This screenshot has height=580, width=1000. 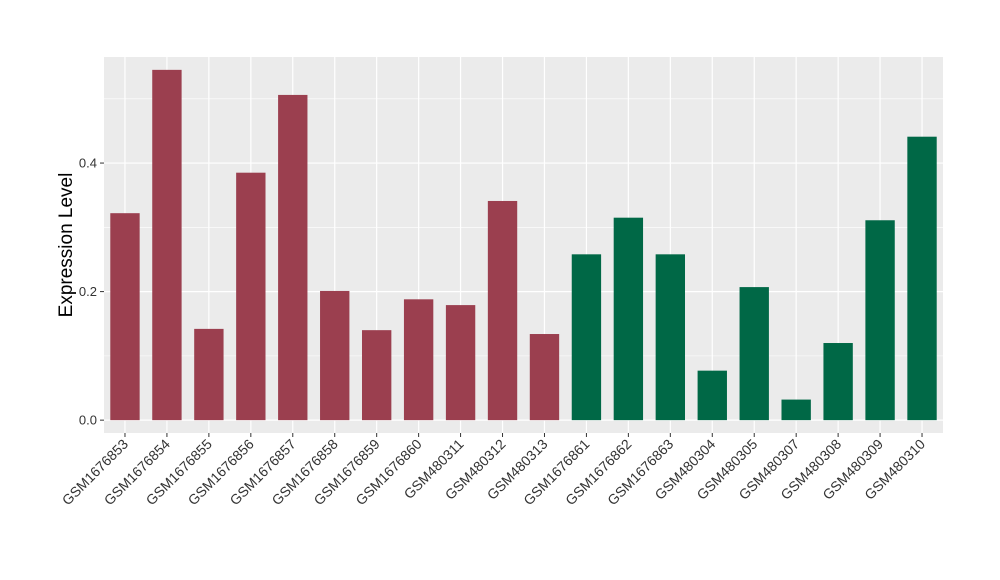 What do you see at coordinates (586, 337) in the screenshot?
I see `bar-GSM1676861` at bounding box center [586, 337].